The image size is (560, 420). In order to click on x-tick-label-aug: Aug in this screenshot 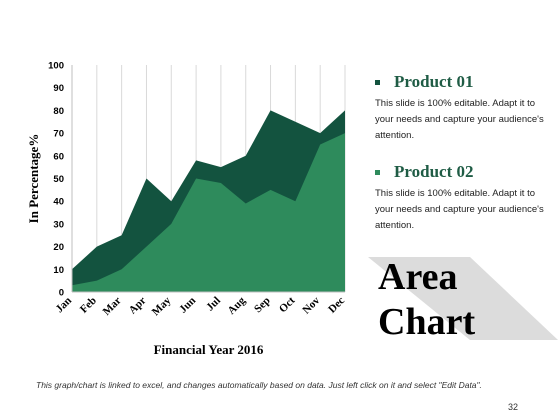, I will do `click(237, 305)`.